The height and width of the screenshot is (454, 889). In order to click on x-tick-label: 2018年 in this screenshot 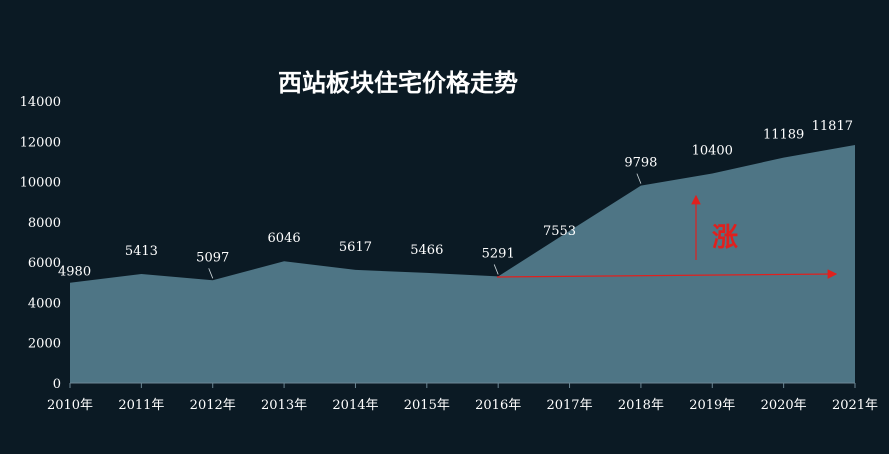, I will do `click(641, 405)`.